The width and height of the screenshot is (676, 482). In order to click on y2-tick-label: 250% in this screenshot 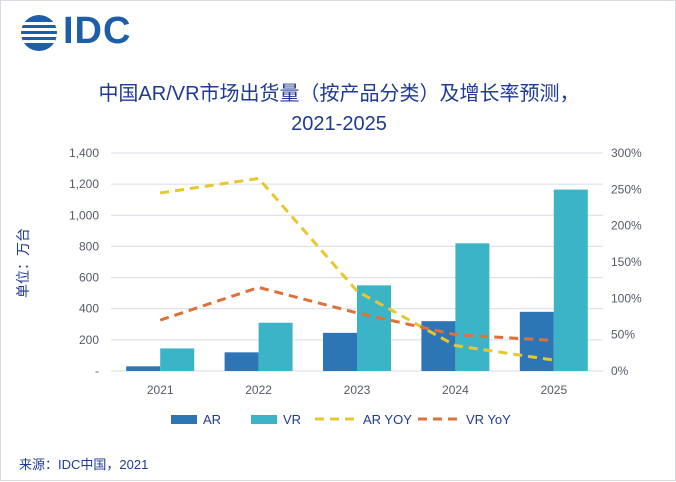, I will do `click(626, 189)`.